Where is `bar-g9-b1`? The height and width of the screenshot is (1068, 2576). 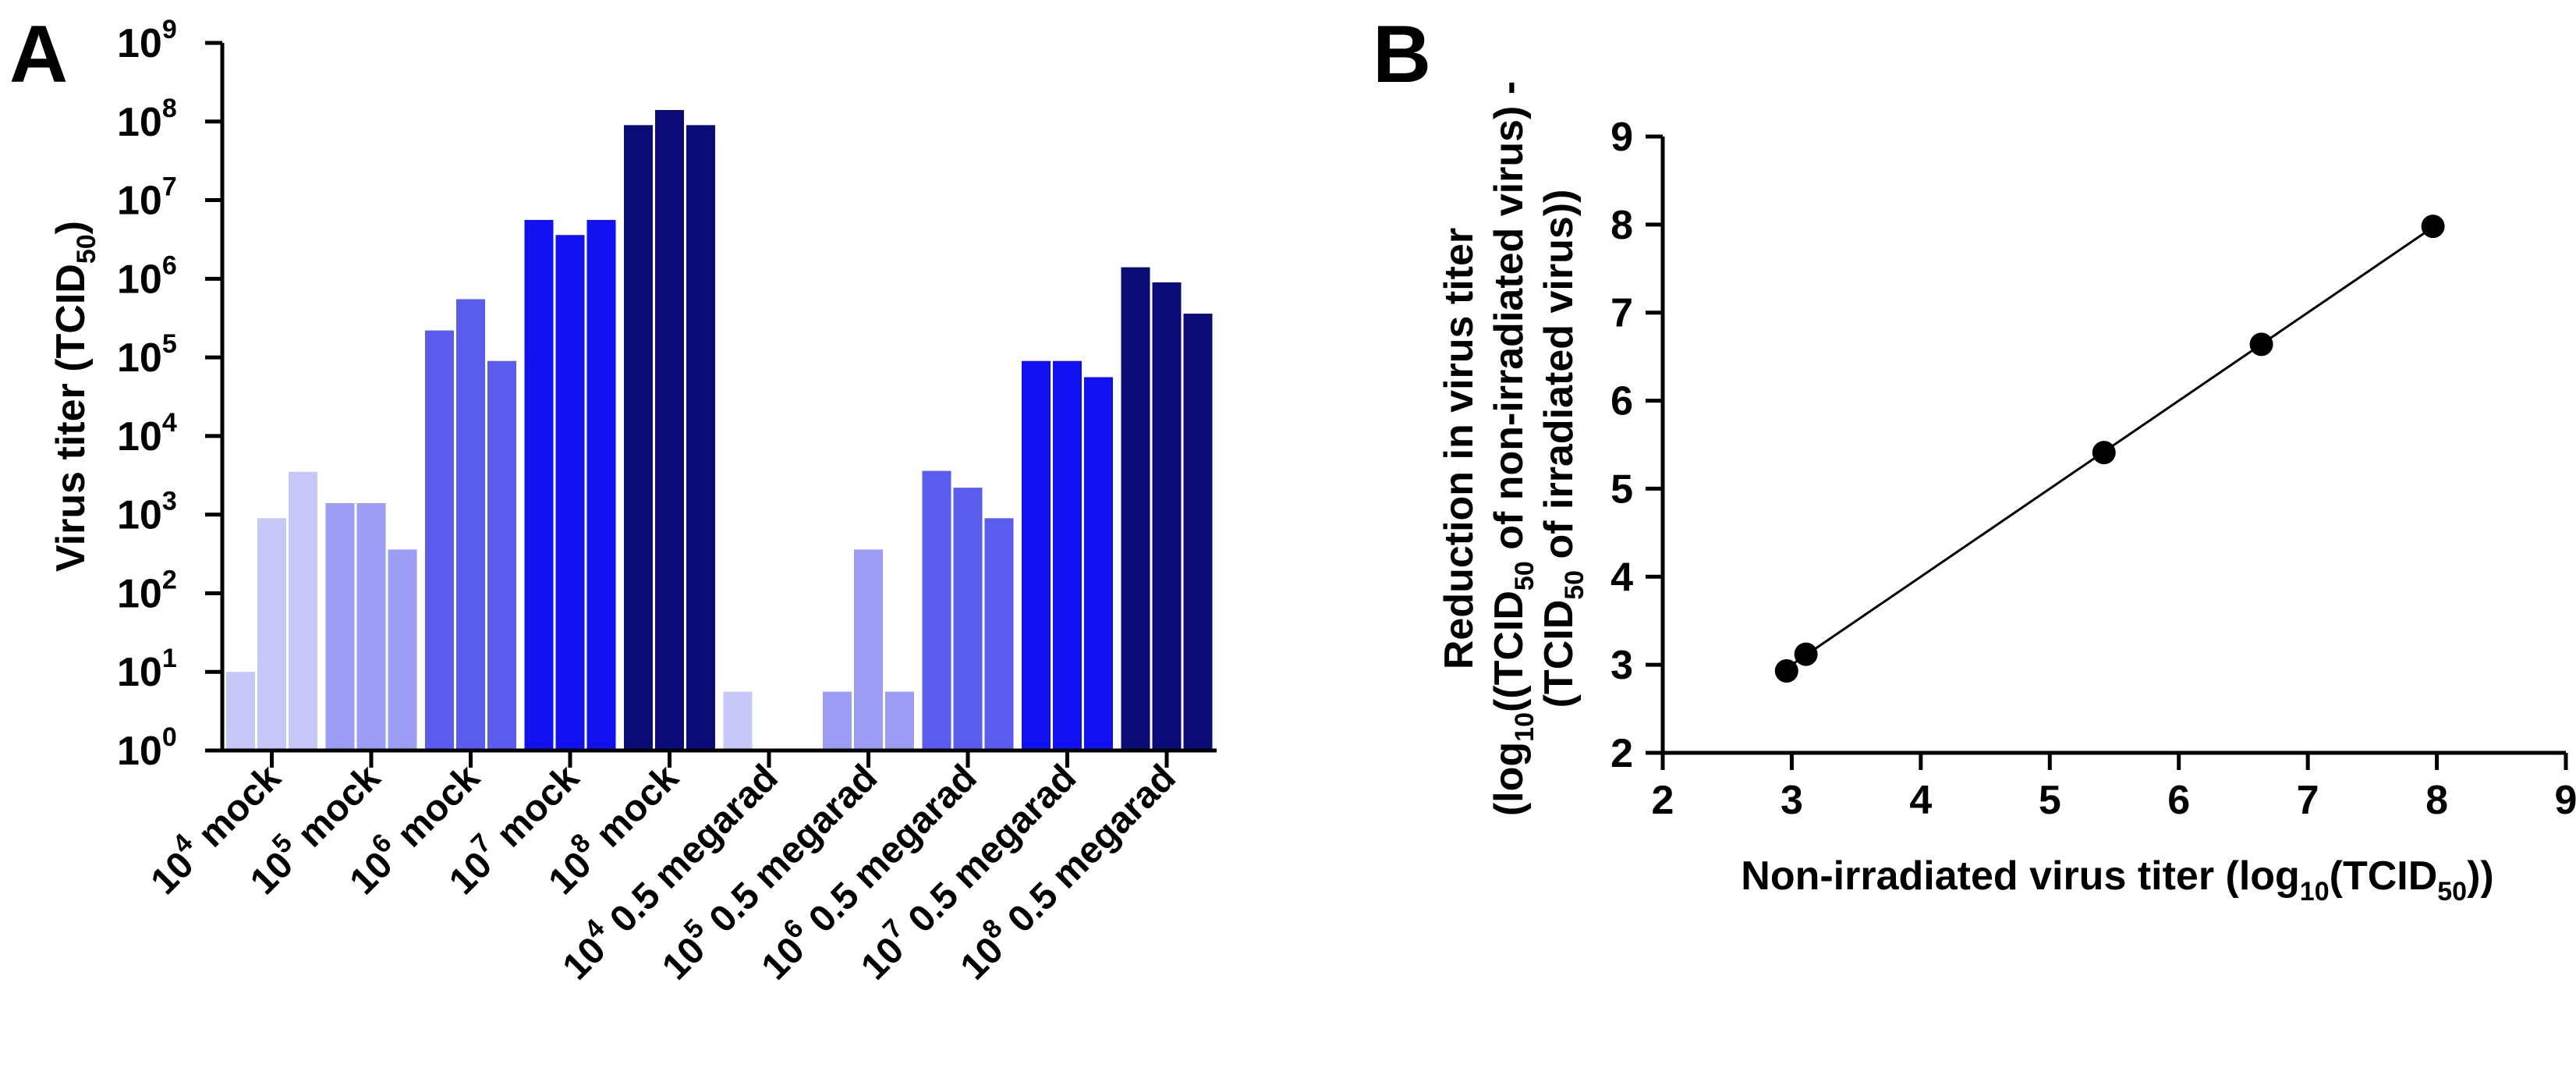 bar-g9-b1 is located at coordinates (1167, 516).